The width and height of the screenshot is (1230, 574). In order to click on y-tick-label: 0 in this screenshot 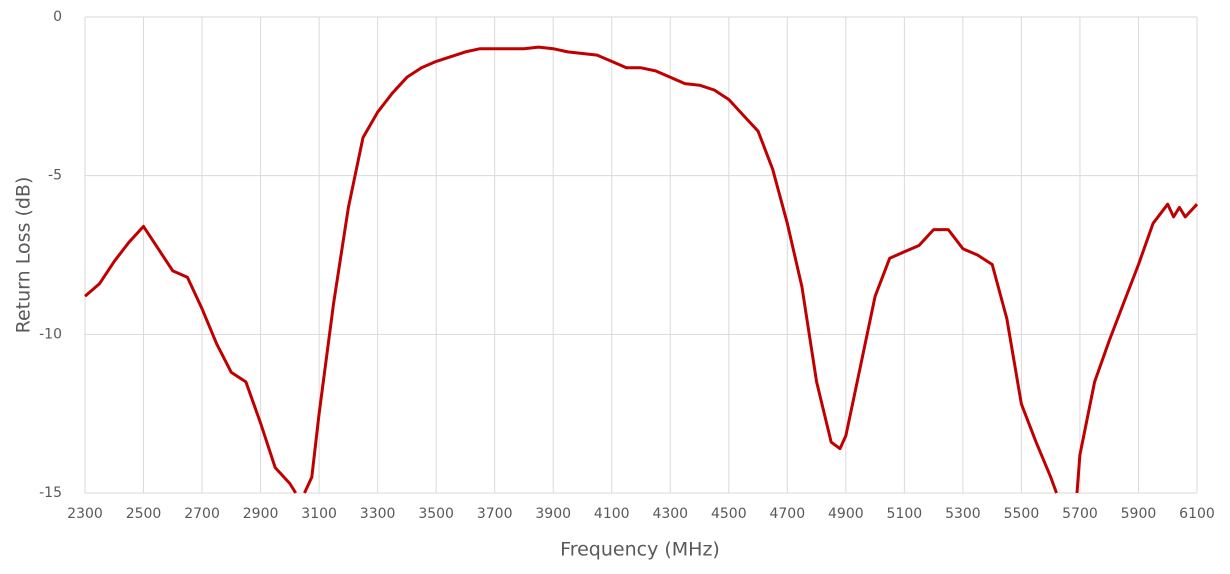, I will do `click(57, 17)`.